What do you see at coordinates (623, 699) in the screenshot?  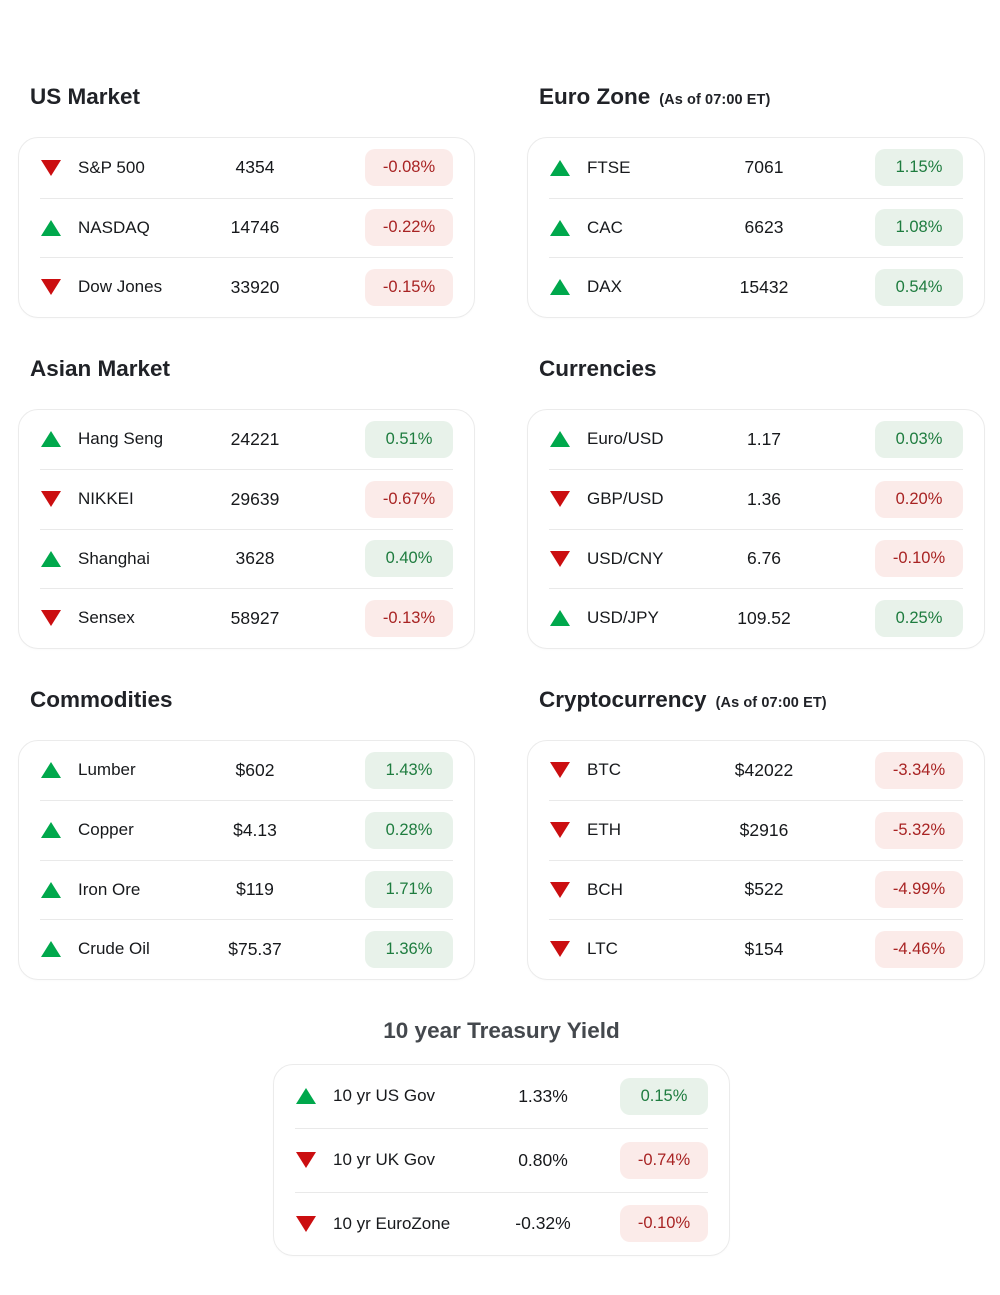 I see `section-title-text: Cryptocurrency` at bounding box center [623, 699].